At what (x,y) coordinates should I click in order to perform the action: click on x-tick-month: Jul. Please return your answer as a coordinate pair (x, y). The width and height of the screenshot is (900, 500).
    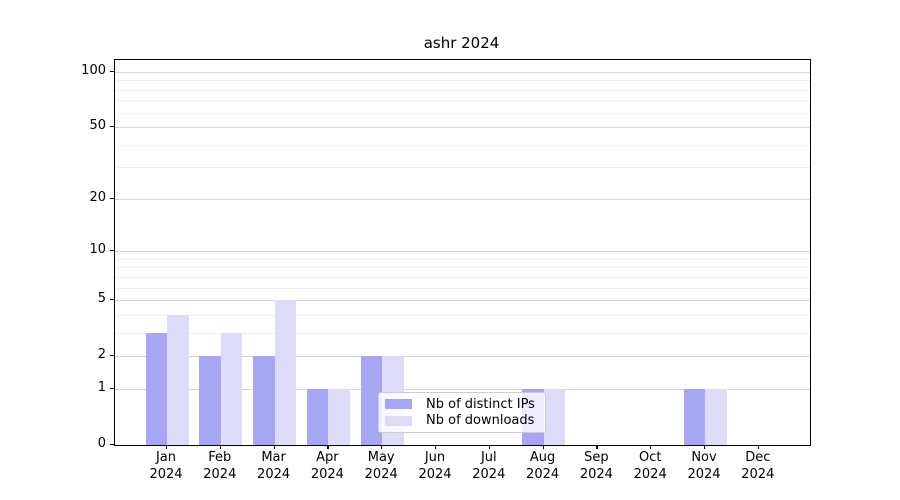
    Looking at the image, I should click on (488, 457).